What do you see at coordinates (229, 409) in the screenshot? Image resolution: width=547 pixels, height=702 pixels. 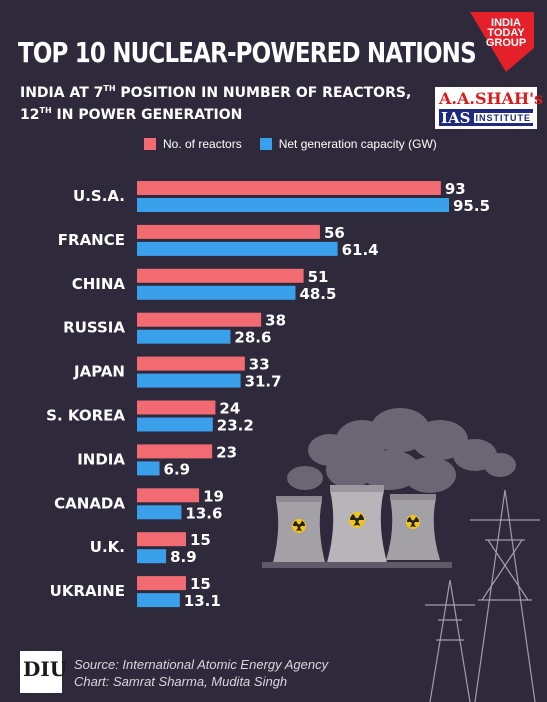 I see `data-label: 24` at bounding box center [229, 409].